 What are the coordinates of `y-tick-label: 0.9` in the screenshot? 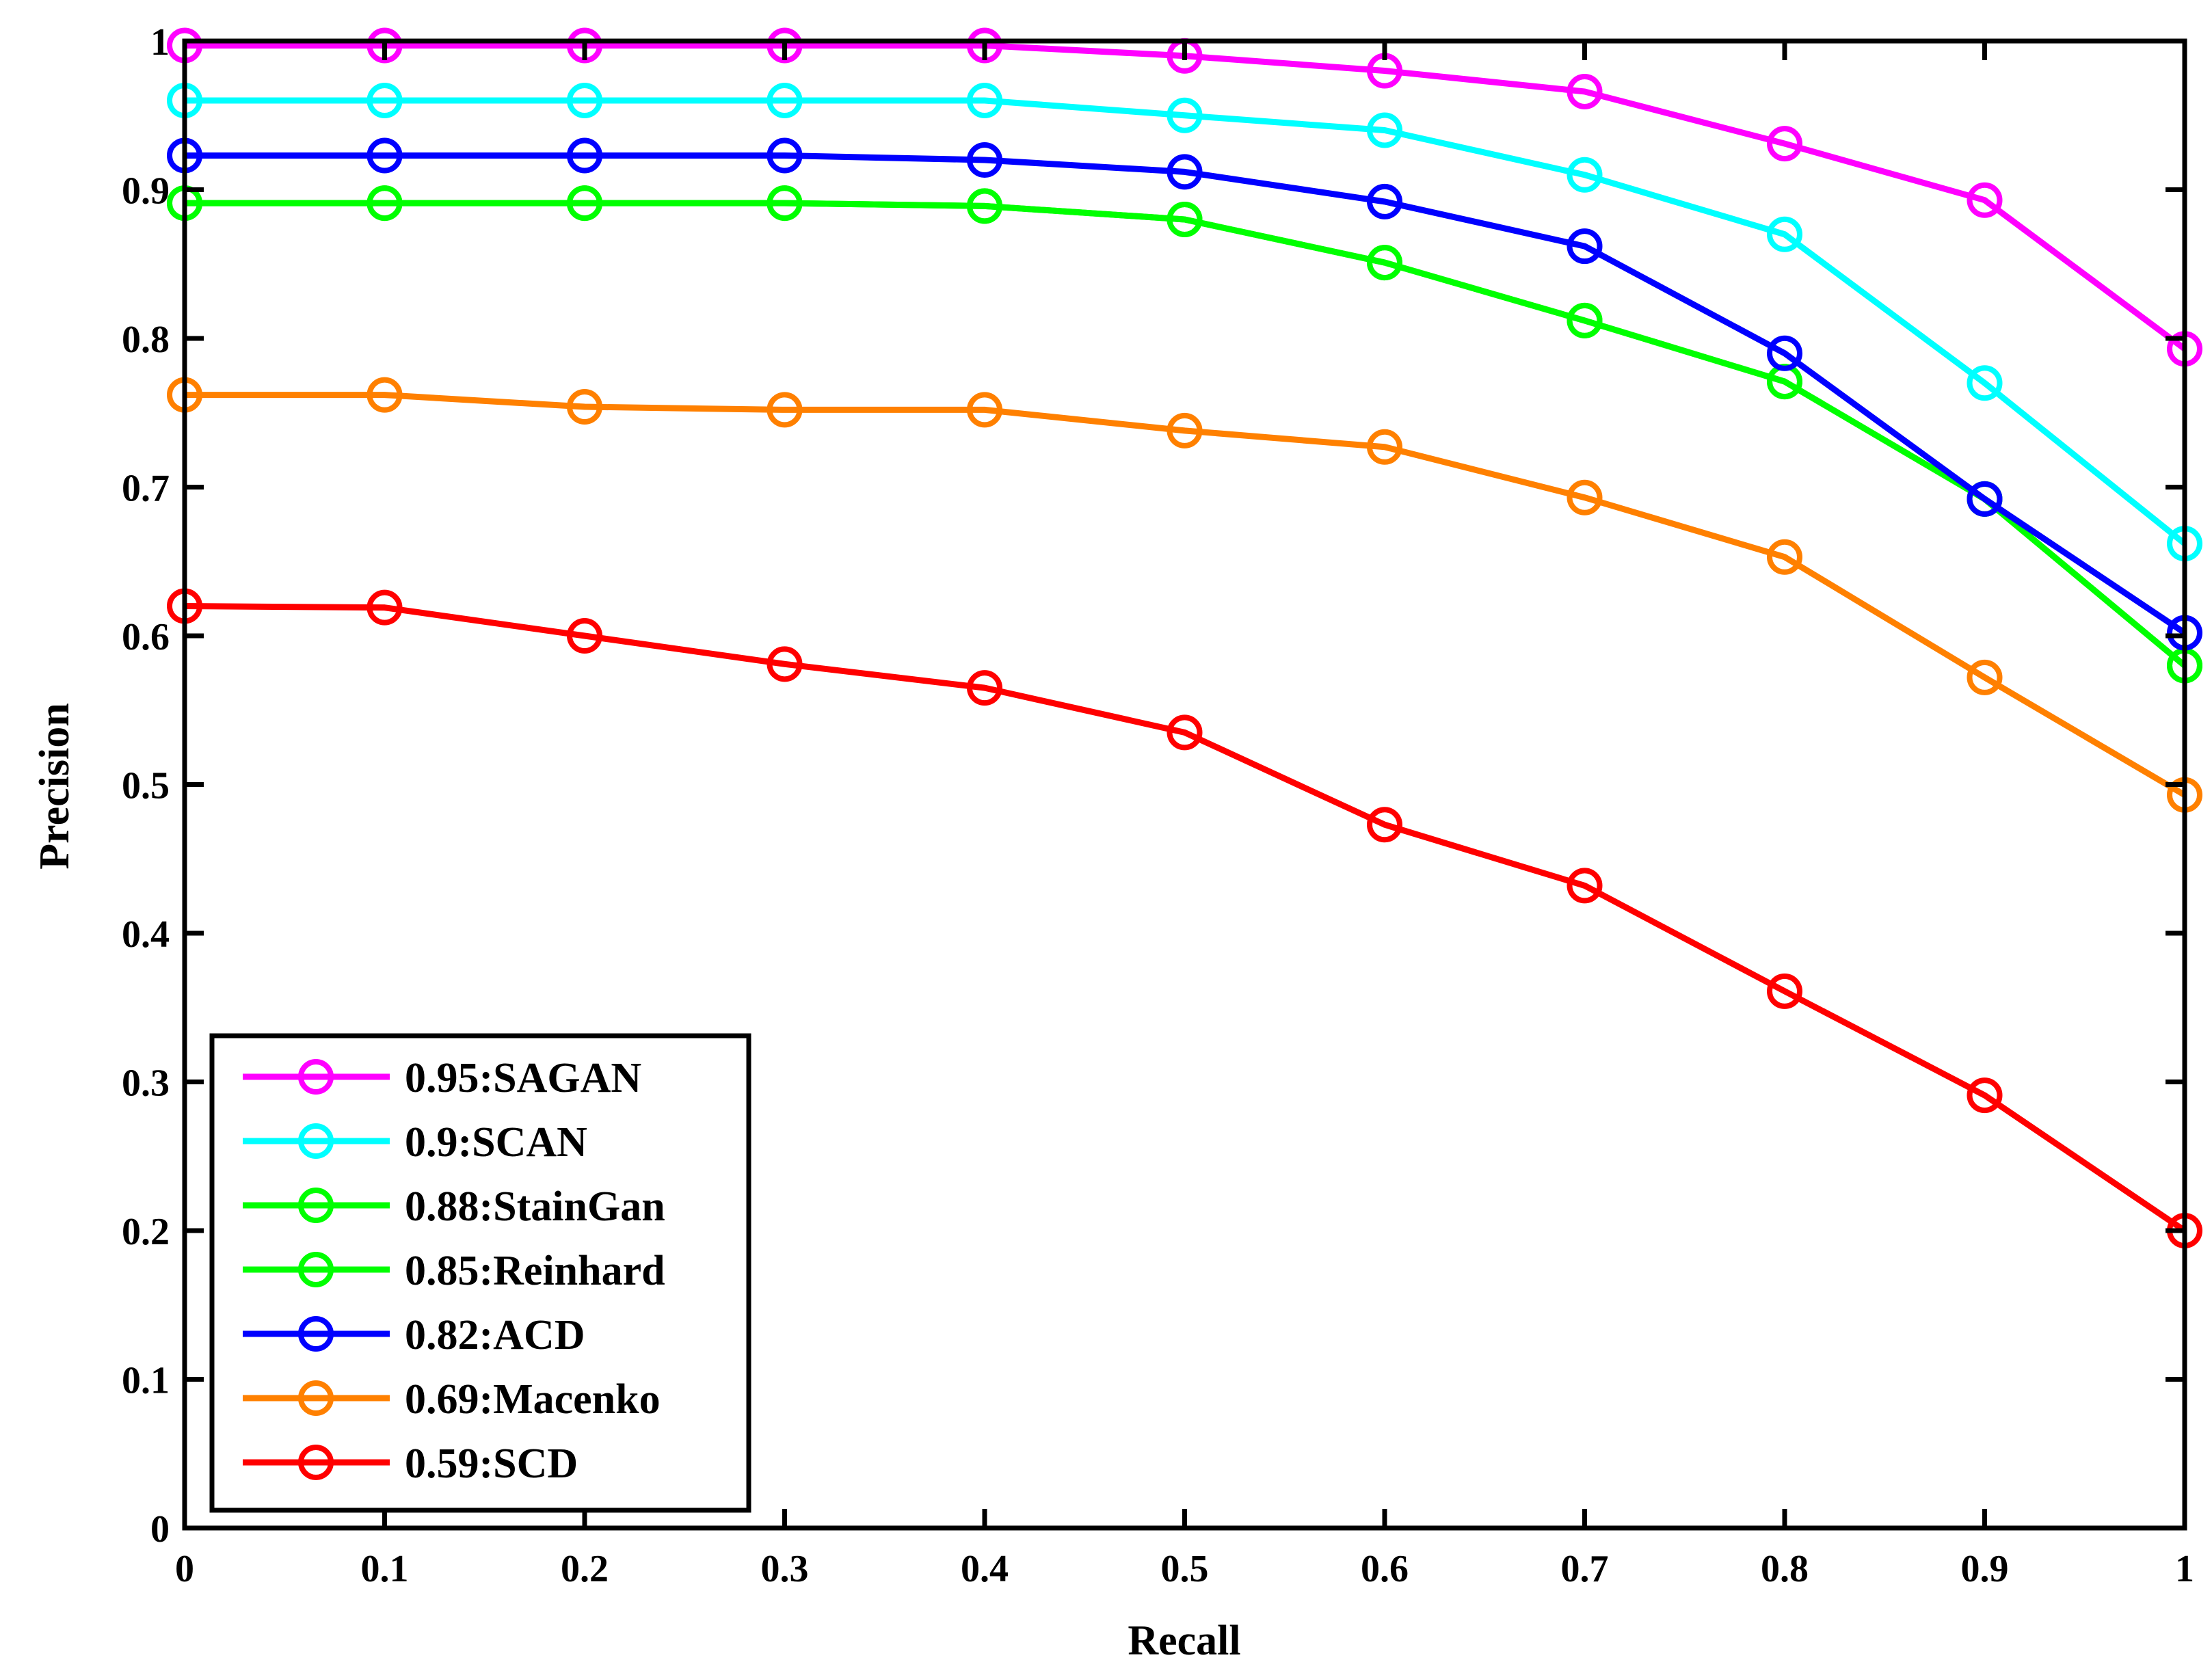 It's located at (146, 191).